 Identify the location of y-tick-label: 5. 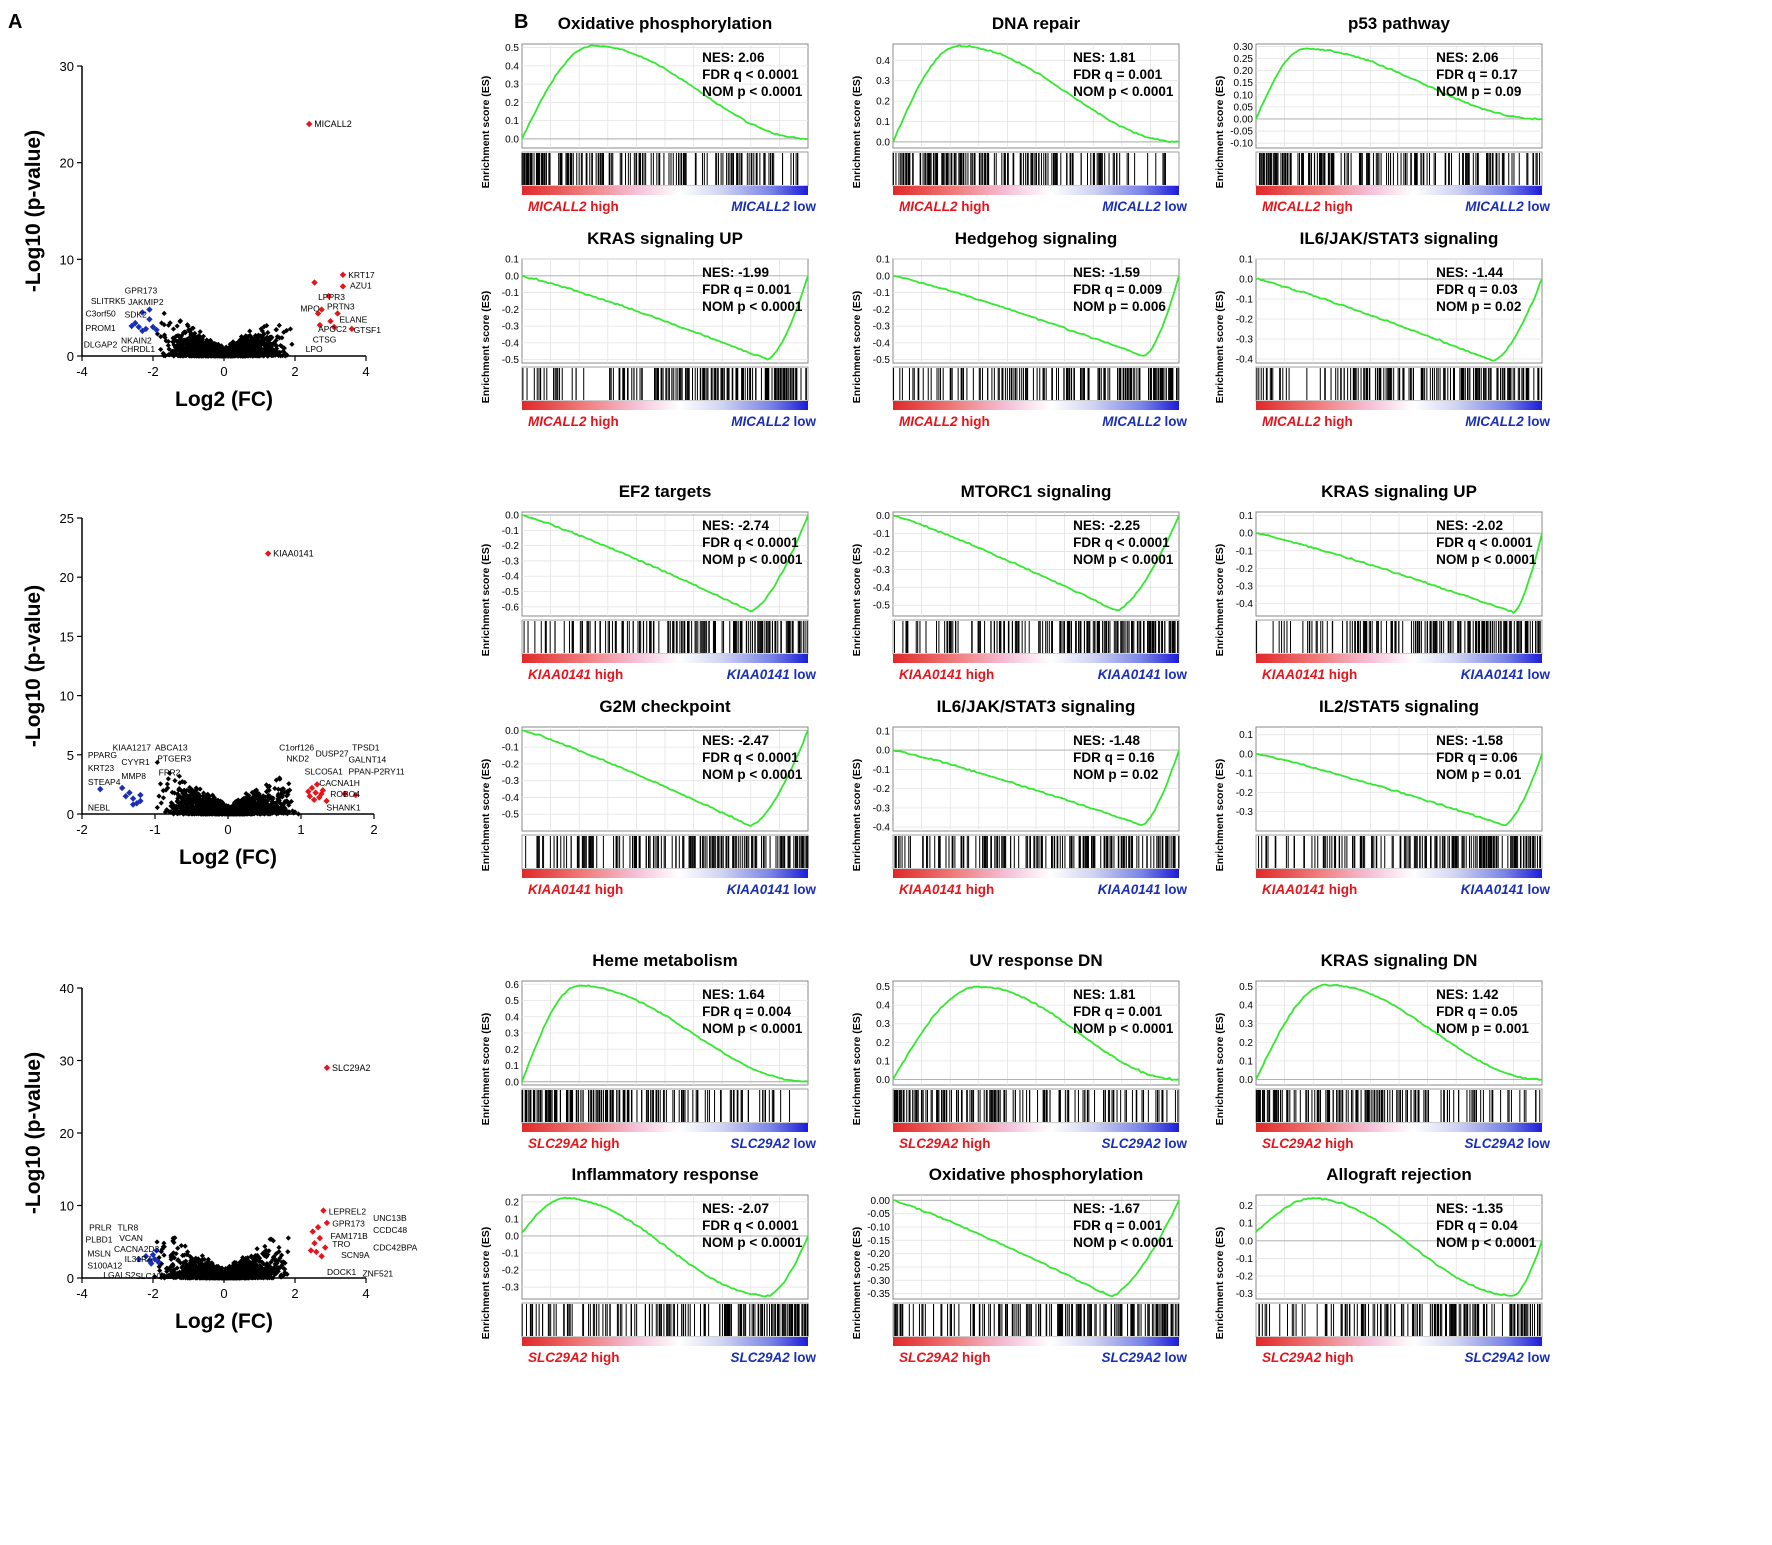
(70, 755).